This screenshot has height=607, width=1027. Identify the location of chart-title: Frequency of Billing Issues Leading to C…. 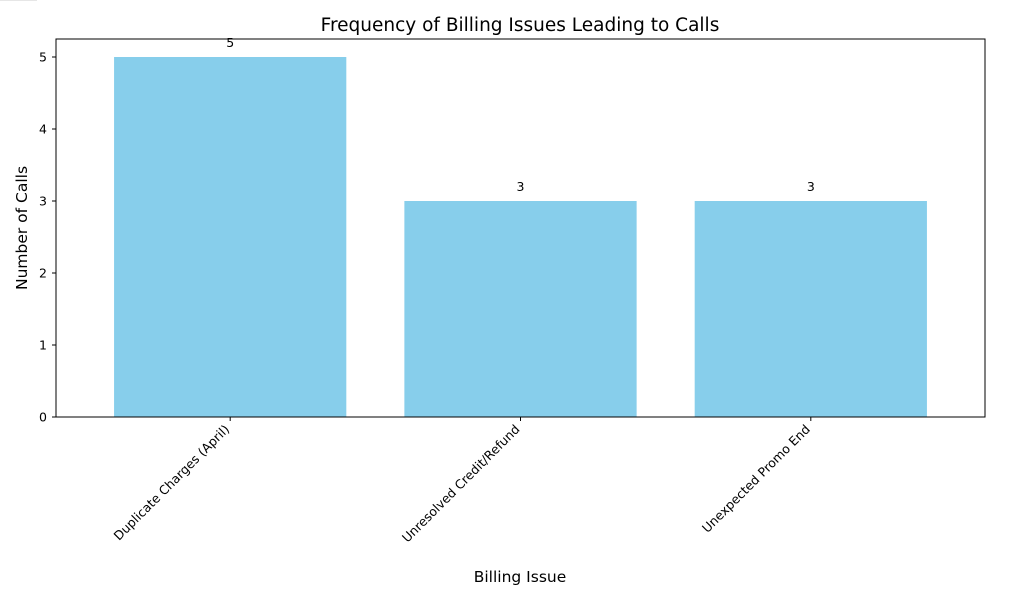
(520, 25).